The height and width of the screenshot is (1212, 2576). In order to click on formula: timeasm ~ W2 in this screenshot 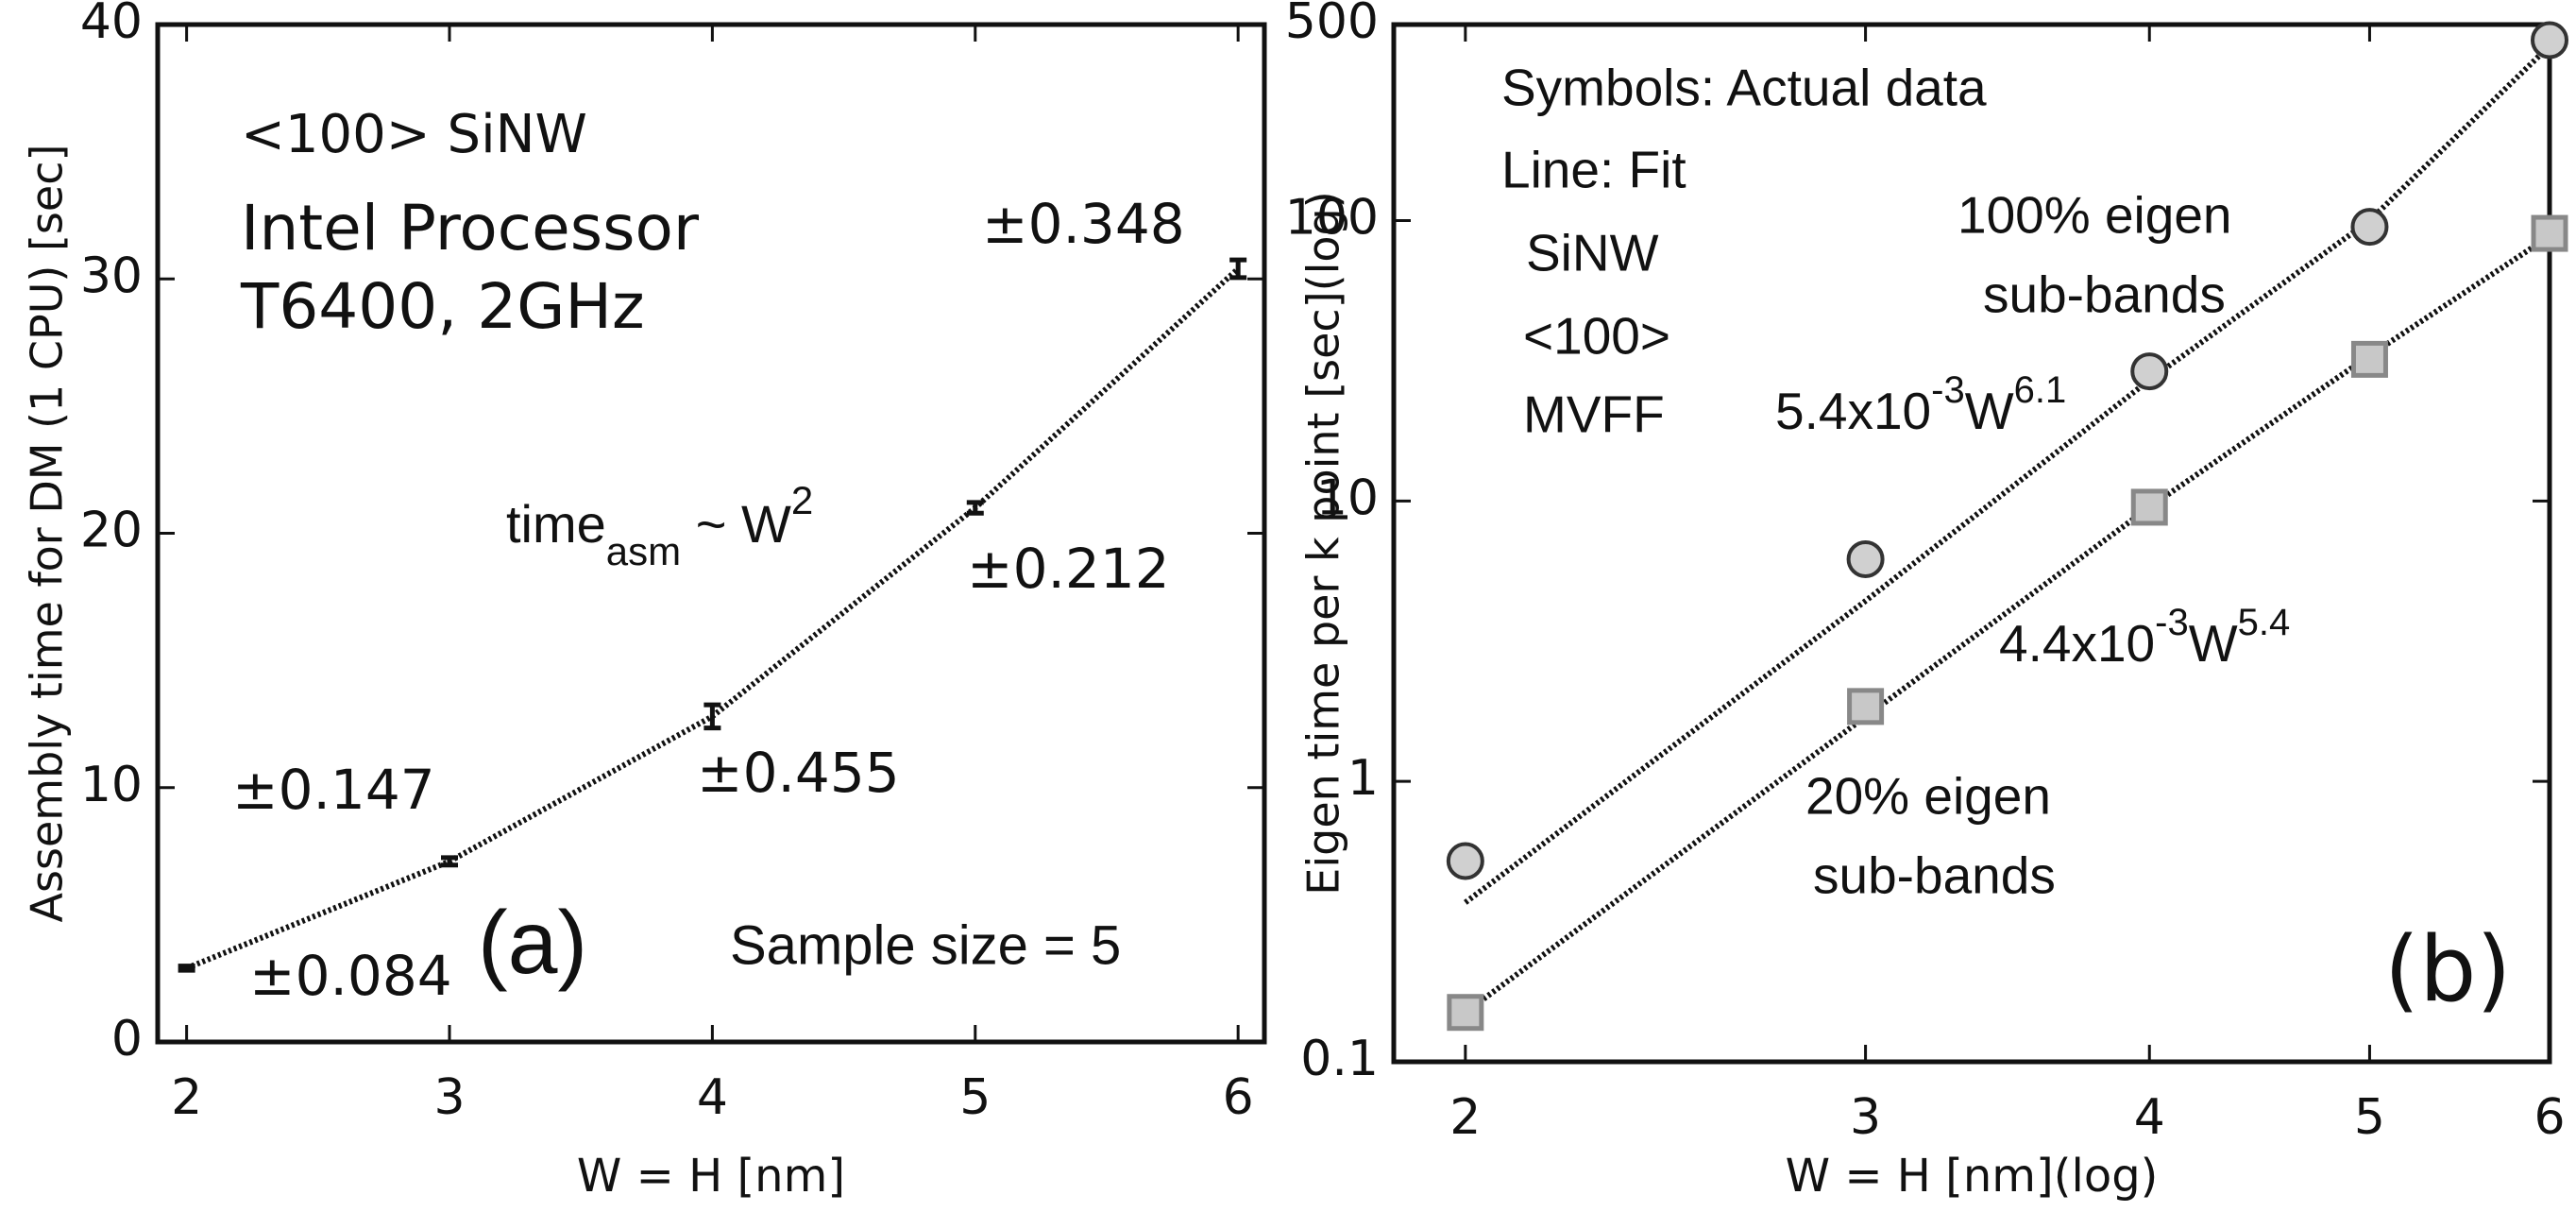, I will do `click(659, 525)`.